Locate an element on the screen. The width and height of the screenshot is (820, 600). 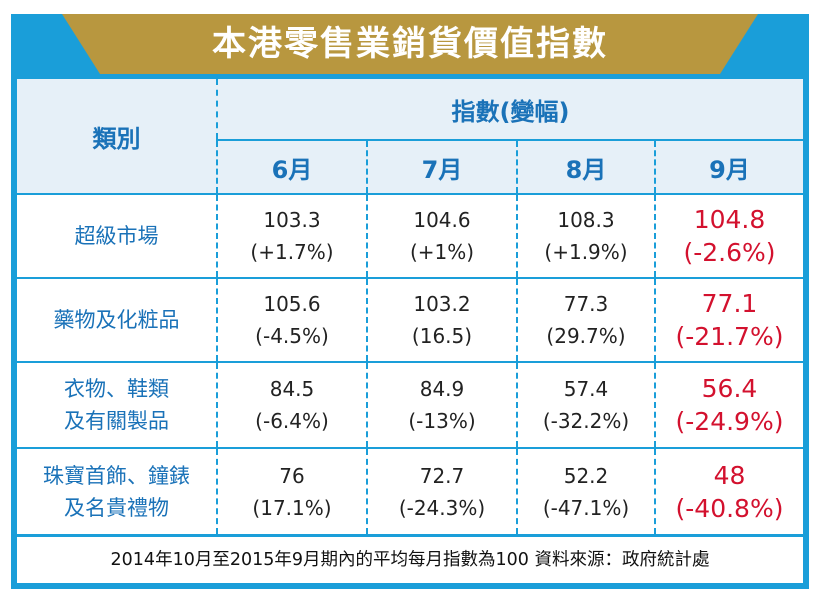
index-value: 72.7 is located at coordinates (442, 475).